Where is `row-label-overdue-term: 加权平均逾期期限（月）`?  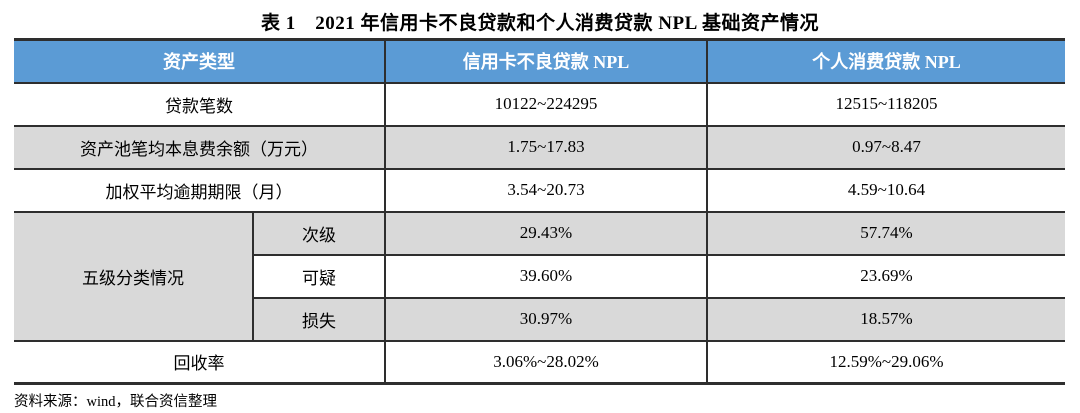 row-label-overdue-term: 加权平均逾期期限（月） is located at coordinates (200, 190).